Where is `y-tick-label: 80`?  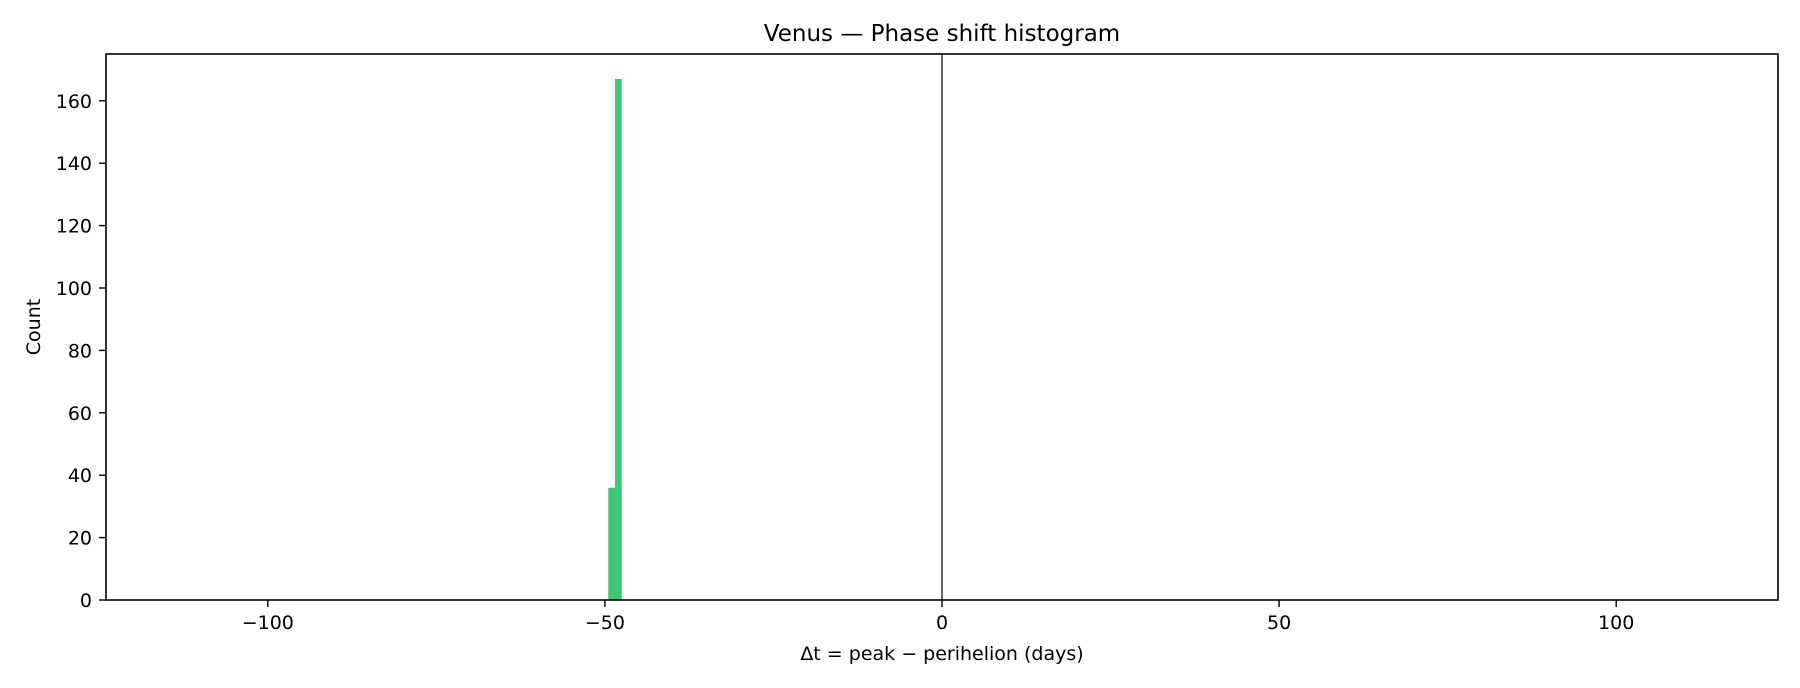
y-tick-label: 80 is located at coordinates (80, 351).